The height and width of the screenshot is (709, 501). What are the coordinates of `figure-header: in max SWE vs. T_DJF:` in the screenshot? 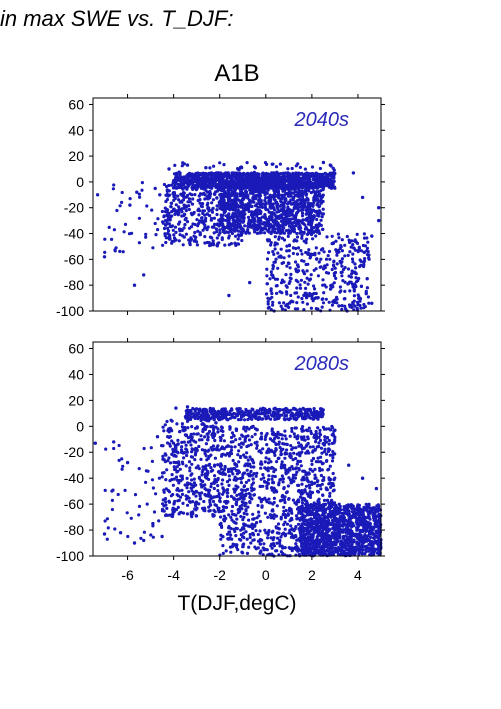 It's located at (117, 18).